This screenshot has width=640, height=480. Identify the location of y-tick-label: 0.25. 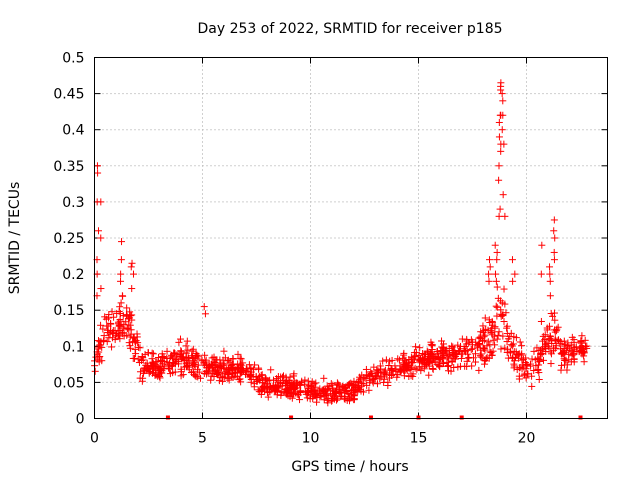
(68, 239).